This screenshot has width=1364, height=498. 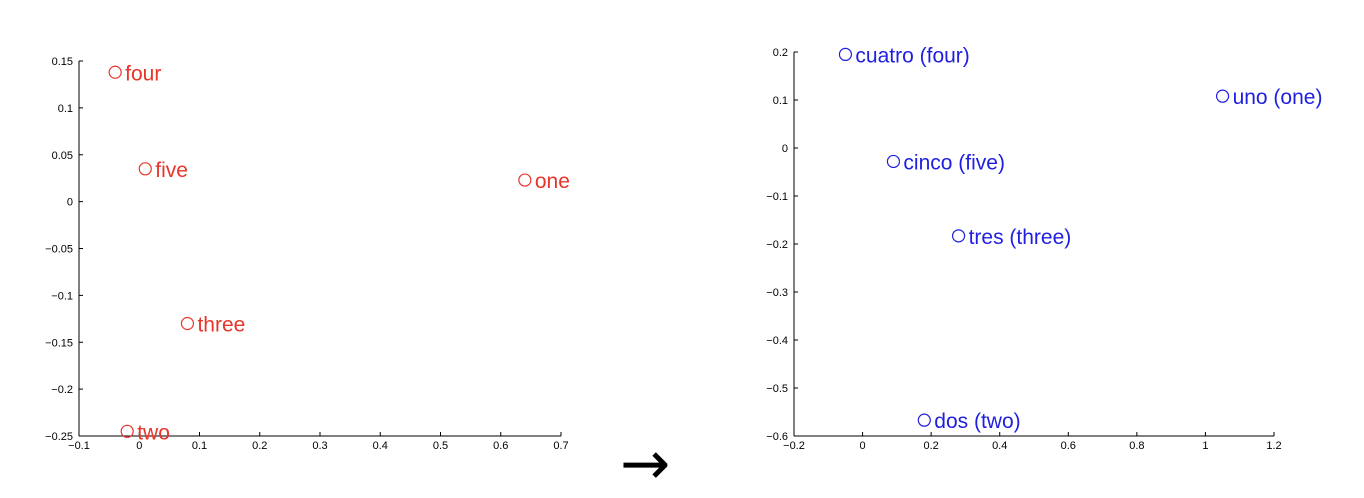 I want to click on x-tick-label: 0.7, so click(x=560, y=446).